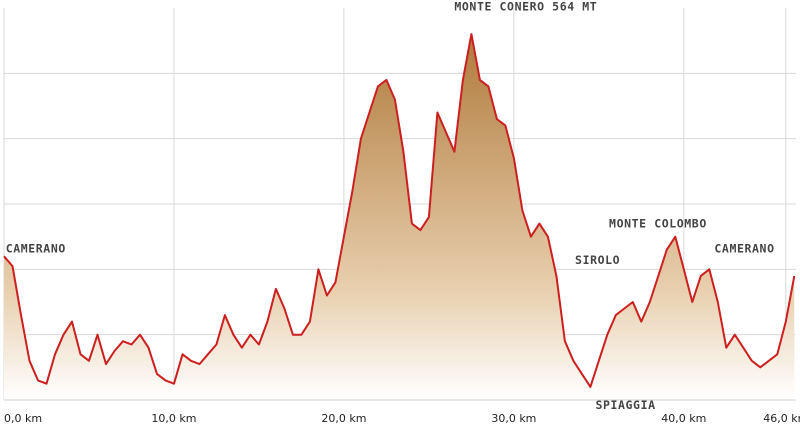  I want to click on x-tick-label: 30,0 km, so click(513, 418).